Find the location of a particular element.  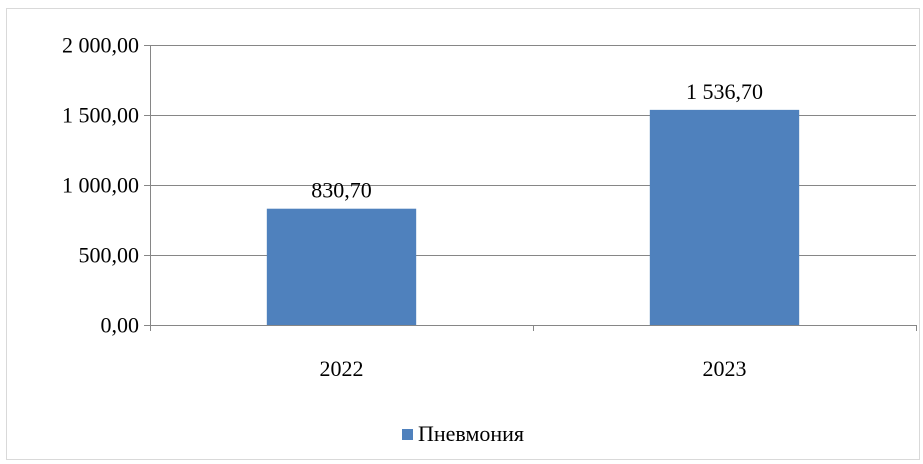

legend: Пневмония is located at coordinates (463, 433).